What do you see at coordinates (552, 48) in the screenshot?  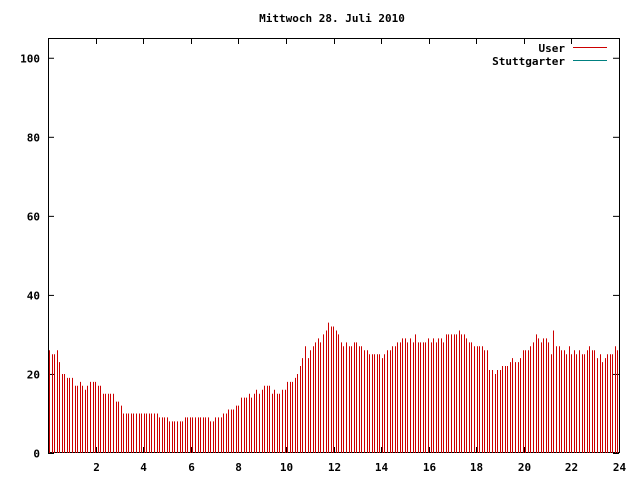 I see `legend-label: User` at bounding box center [552, 48].